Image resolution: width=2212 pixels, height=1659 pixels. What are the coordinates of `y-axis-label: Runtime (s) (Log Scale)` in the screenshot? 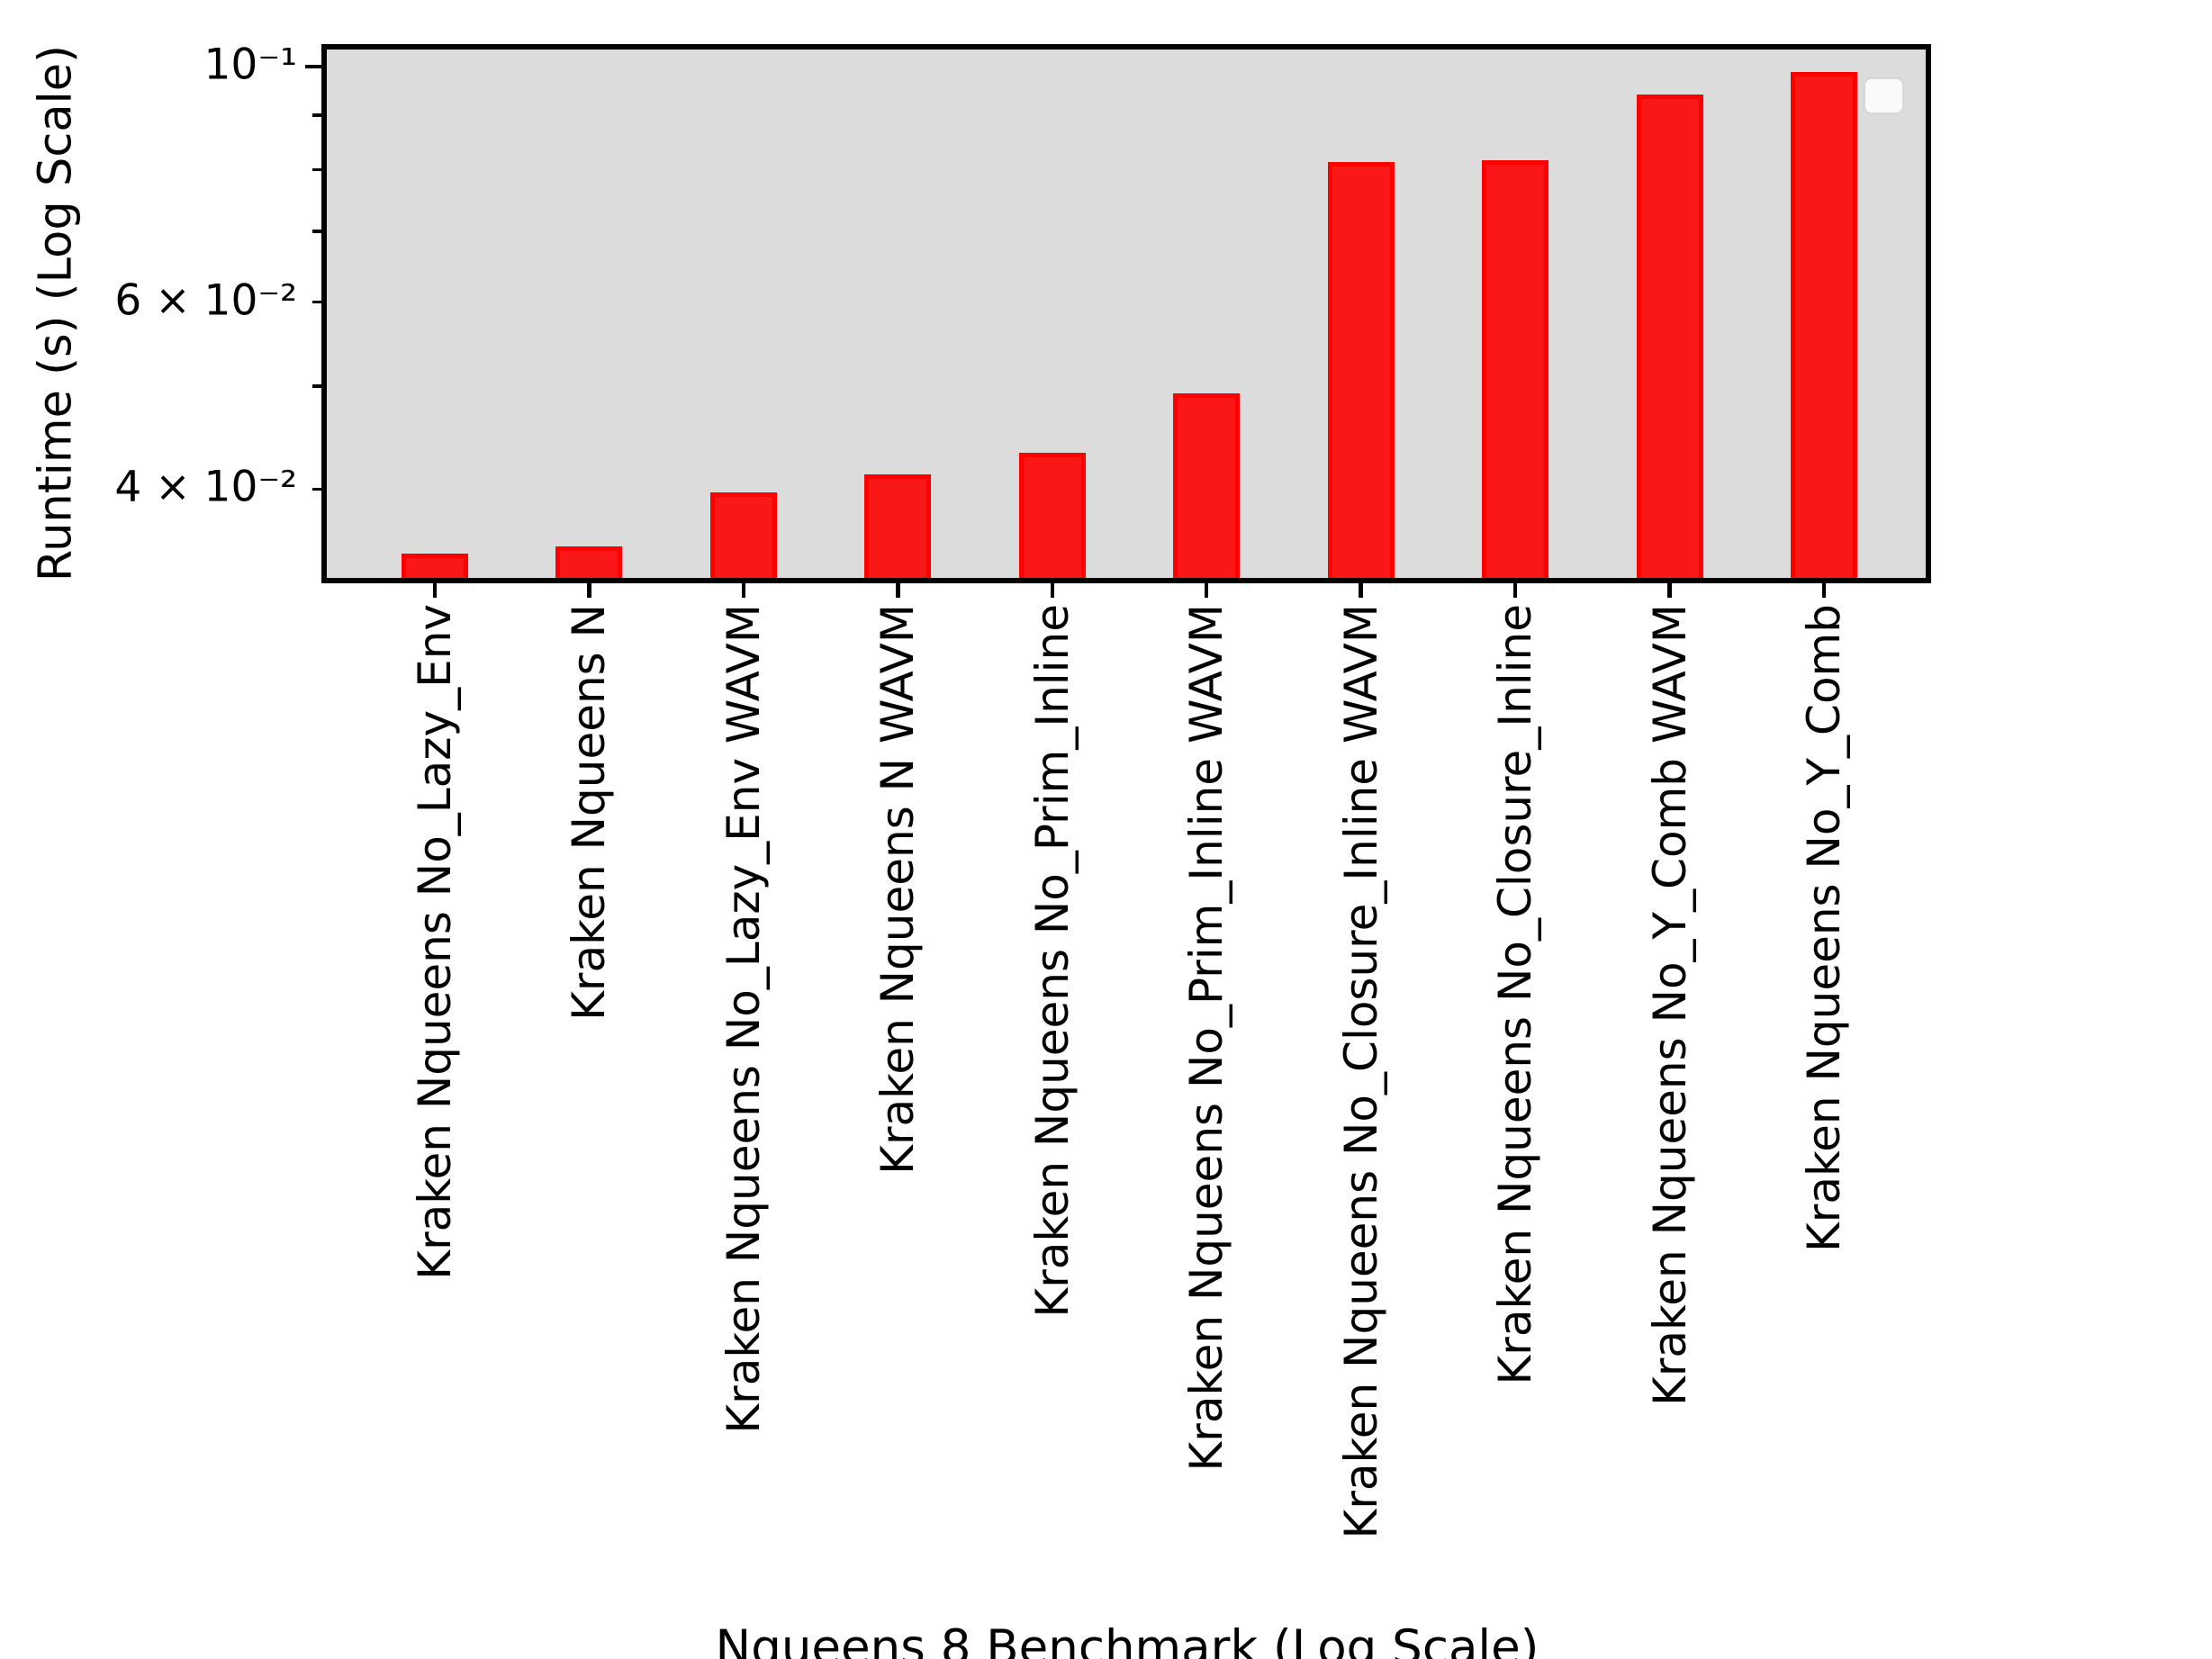 It's located at (56, 313).